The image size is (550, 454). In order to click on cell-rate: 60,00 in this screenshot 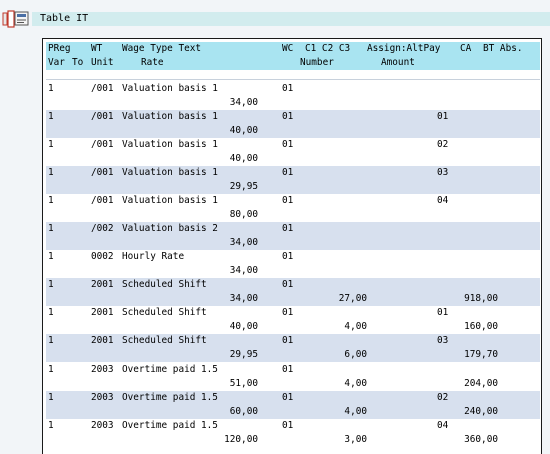, I will do `click(243, 411)`.